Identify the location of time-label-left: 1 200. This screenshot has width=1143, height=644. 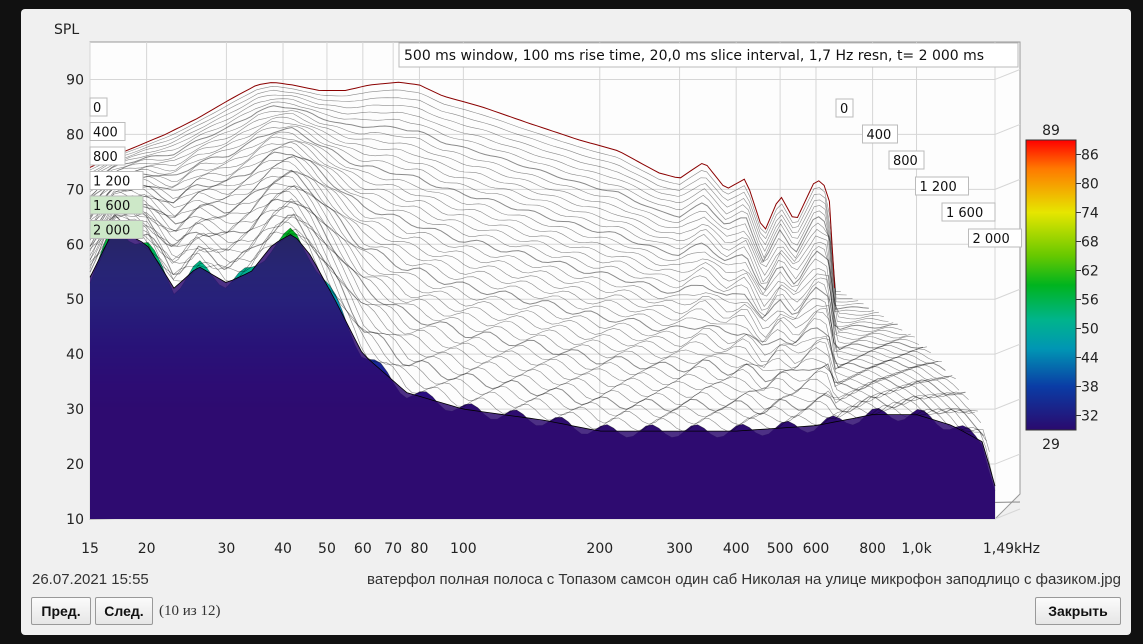
(111, 182).